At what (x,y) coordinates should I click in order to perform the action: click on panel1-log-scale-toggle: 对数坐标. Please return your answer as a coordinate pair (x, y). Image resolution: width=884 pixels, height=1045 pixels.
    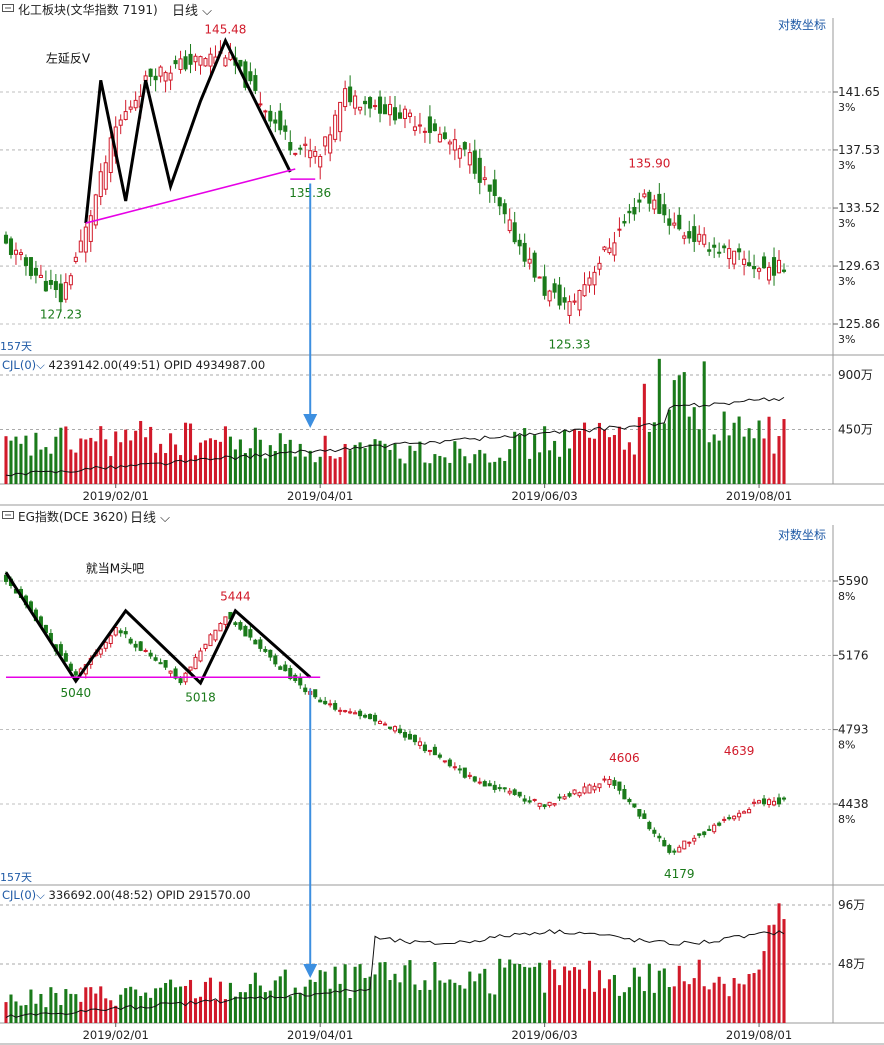
    Looking at the image, I should click on (802, 25).